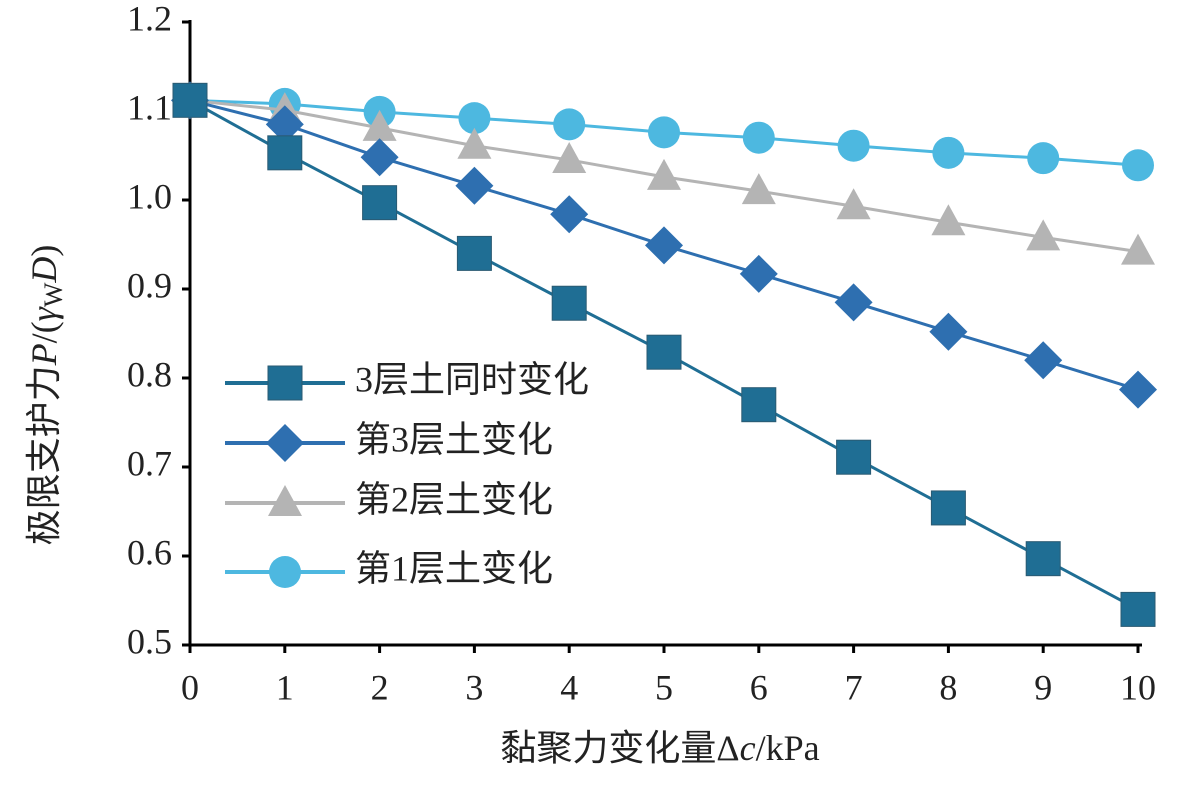 This screenshot has height=793, width=1183. I want to click on x-tick-label: 10, so click(1138, 687).